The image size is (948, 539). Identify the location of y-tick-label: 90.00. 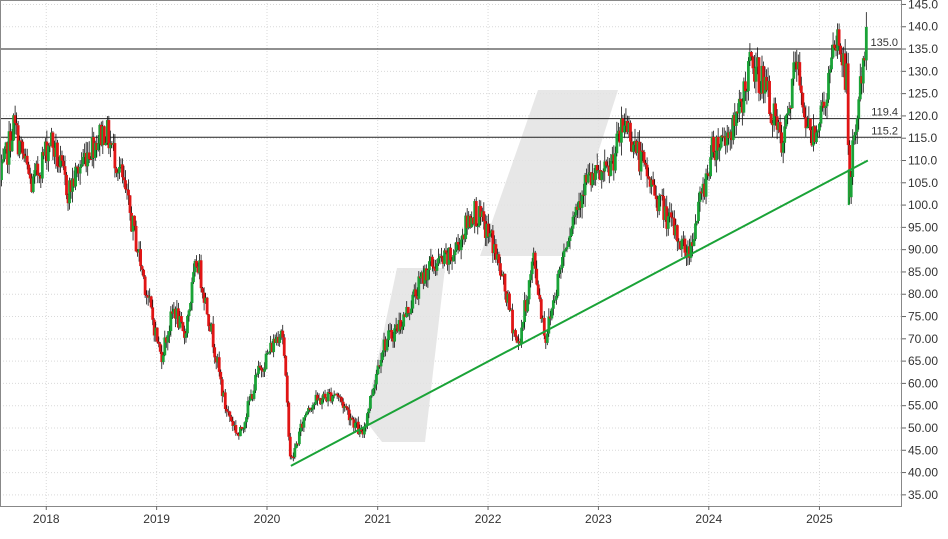
(923, 250).